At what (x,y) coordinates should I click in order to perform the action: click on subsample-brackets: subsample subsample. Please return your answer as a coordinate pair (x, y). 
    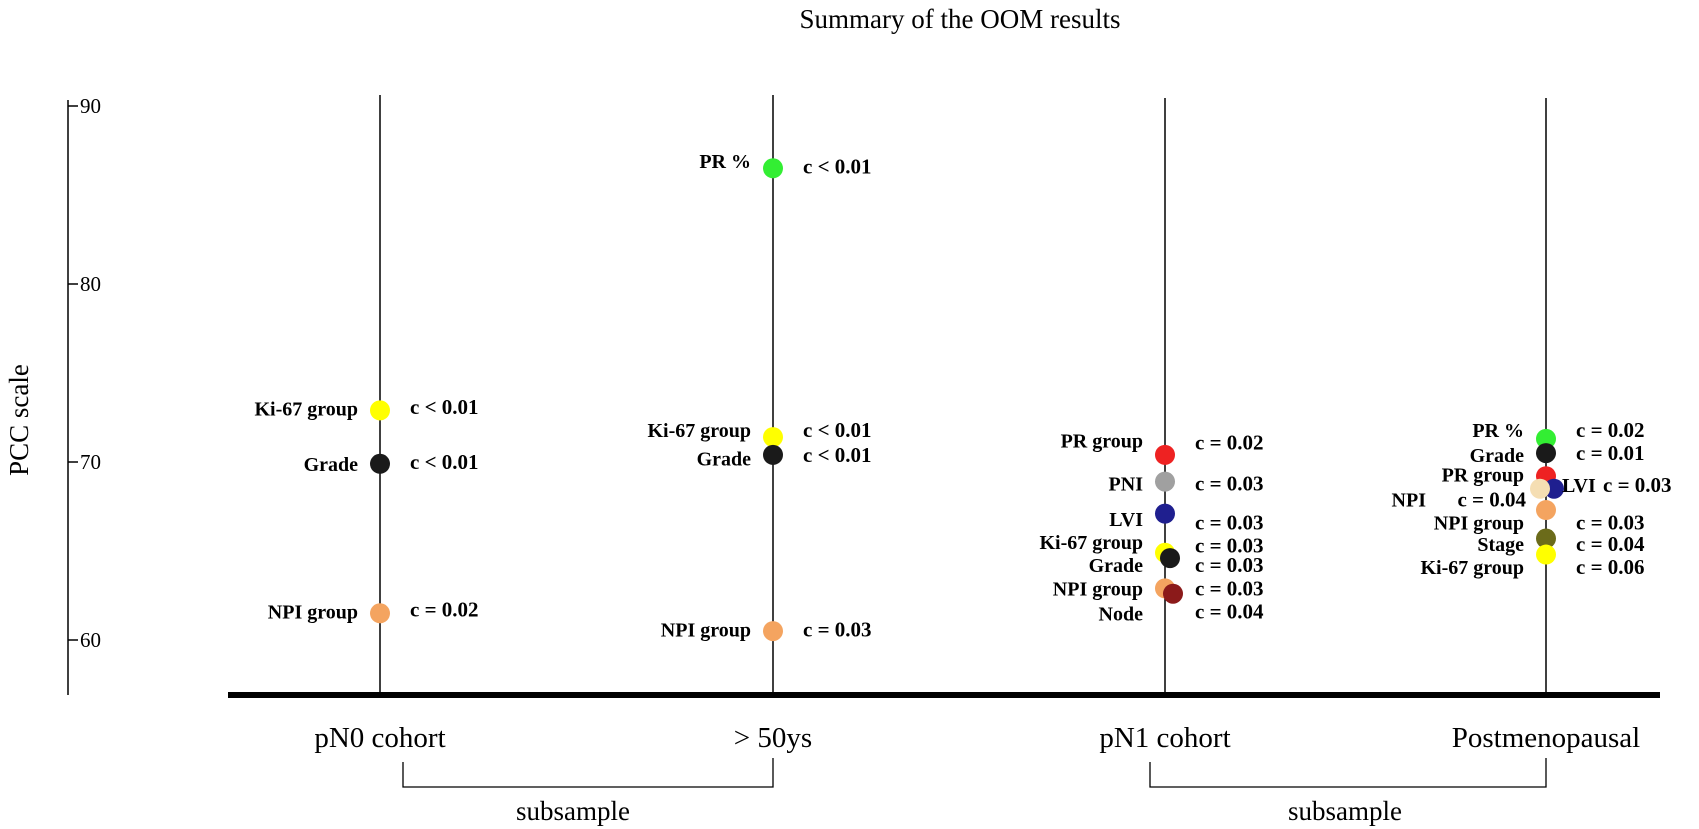
    Looking at the image, I should click on (974, 792).